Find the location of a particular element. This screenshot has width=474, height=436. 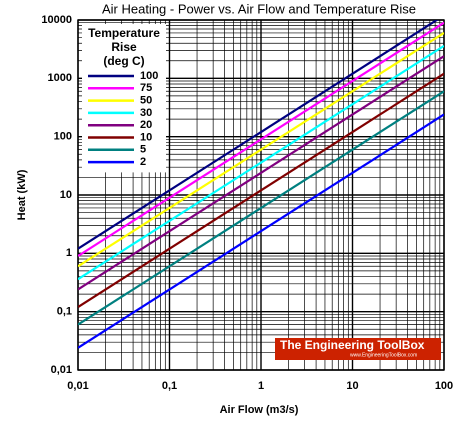

watermark-box is located at coordinates (358, 349).